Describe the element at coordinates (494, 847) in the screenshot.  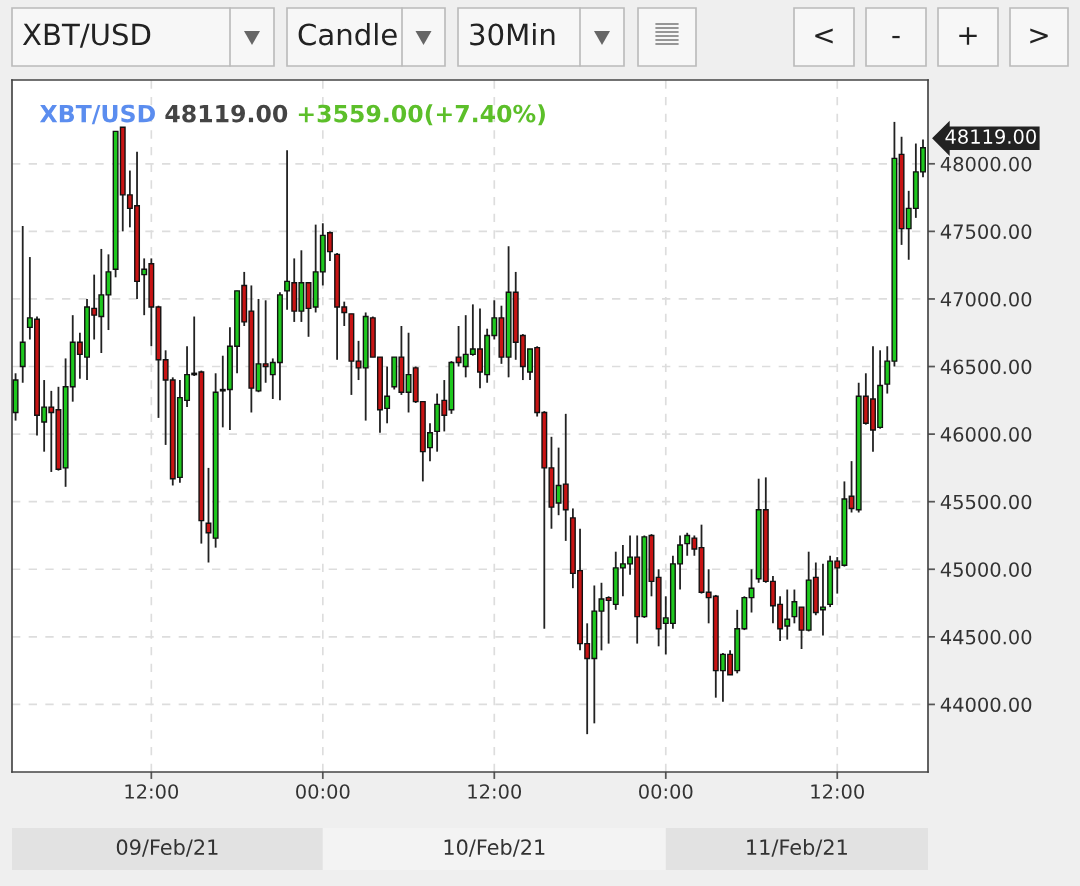
I see `text: 10/Feb/21` at that location.